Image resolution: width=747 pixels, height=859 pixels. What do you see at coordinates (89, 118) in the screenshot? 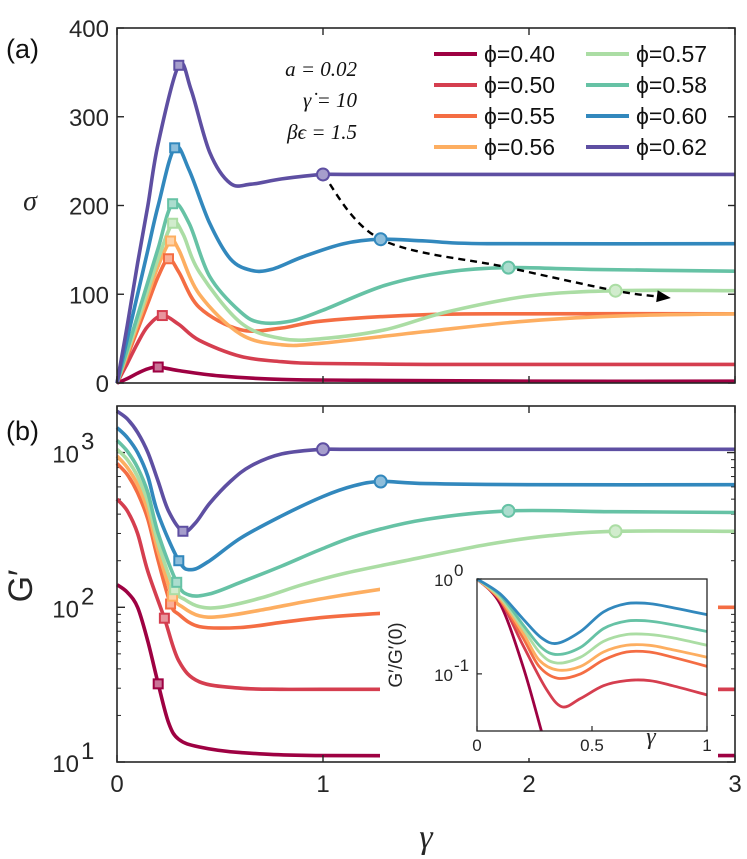
I see `panel-a-ytick-label: 300` at bounding box center [89, 118].